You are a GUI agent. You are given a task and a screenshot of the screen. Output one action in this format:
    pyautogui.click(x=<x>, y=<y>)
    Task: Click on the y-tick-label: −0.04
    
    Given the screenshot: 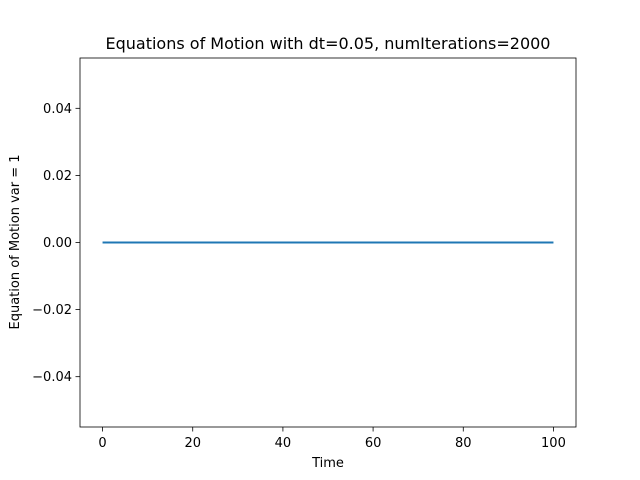 What is the action you would take?
    pyautogui.click(x=52, y=377)
    